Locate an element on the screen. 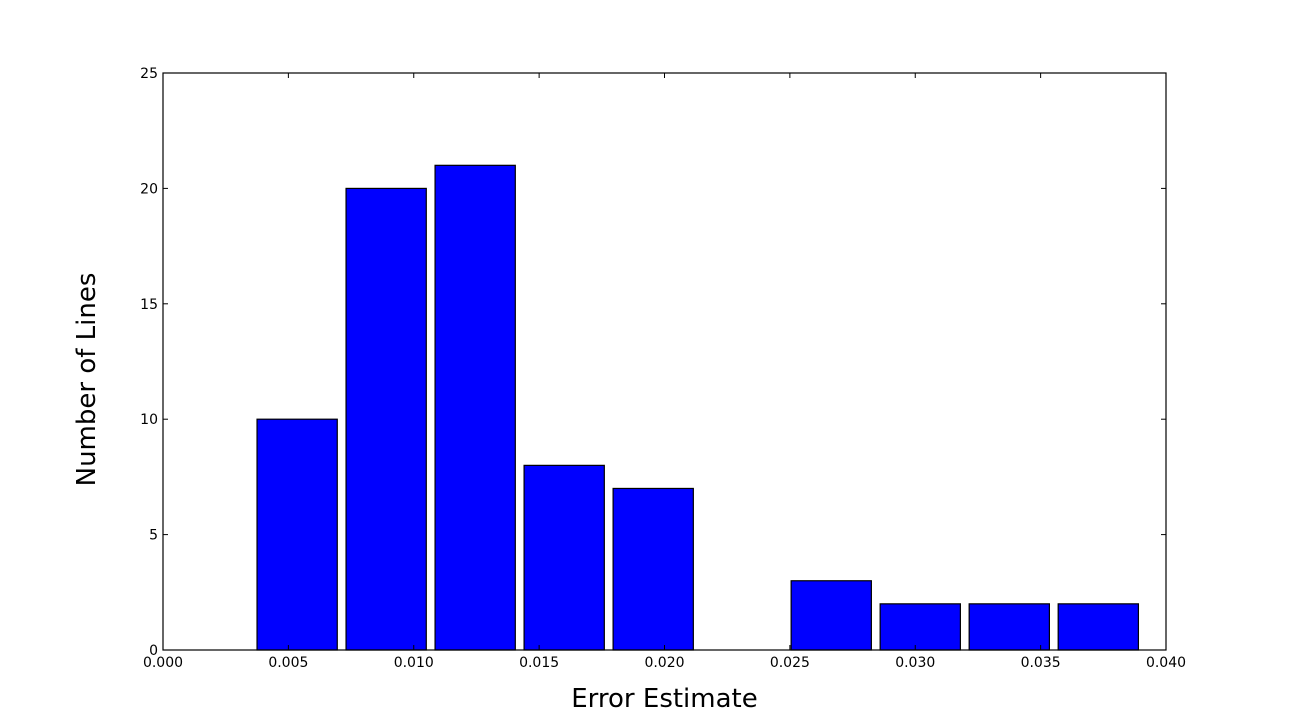 The height and width of the screenshot is (721, 1294). y-tick-label-4: 20 is located at coordinates (149, 189).